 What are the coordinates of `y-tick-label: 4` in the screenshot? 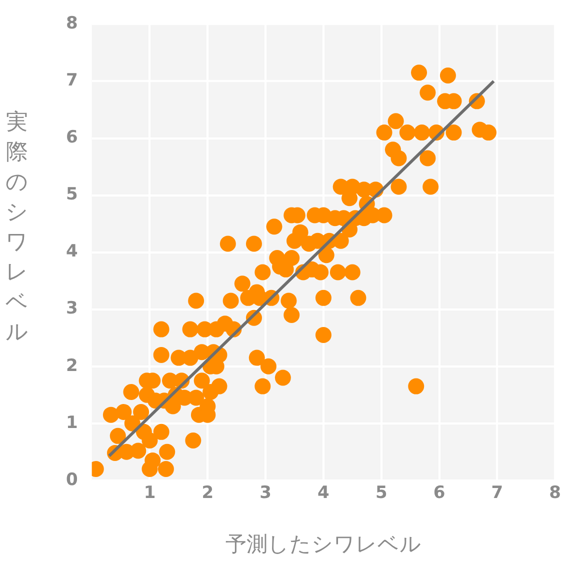 It's located at (72, 252).